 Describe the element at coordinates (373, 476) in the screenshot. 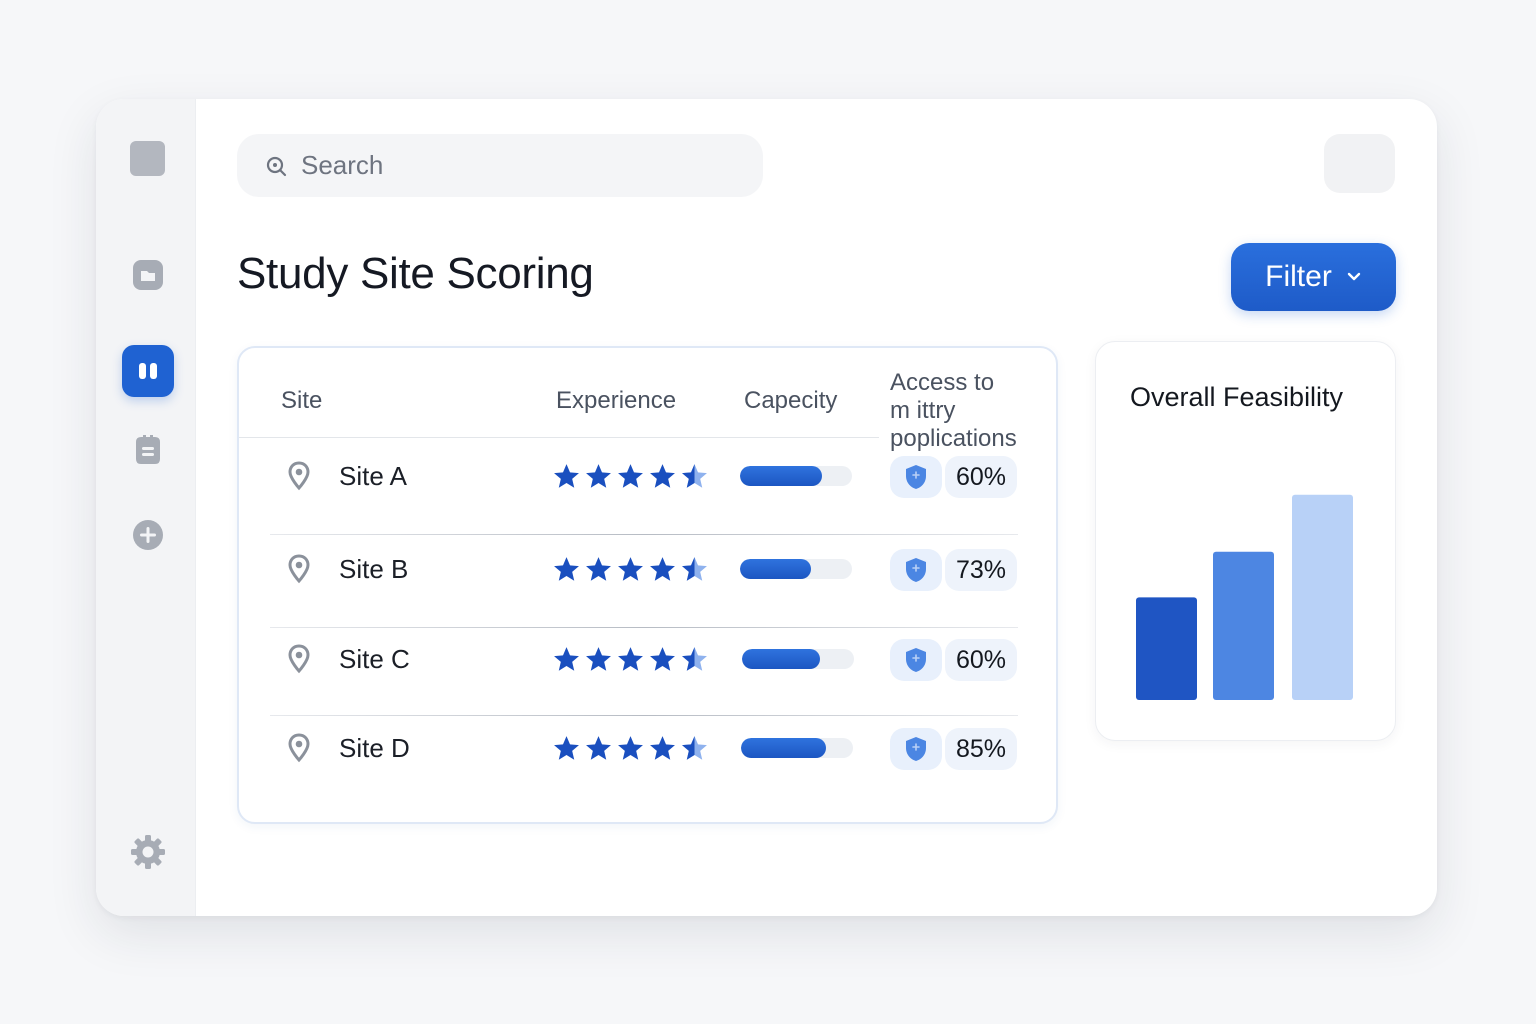

I see `site-name: Site A` at that location.